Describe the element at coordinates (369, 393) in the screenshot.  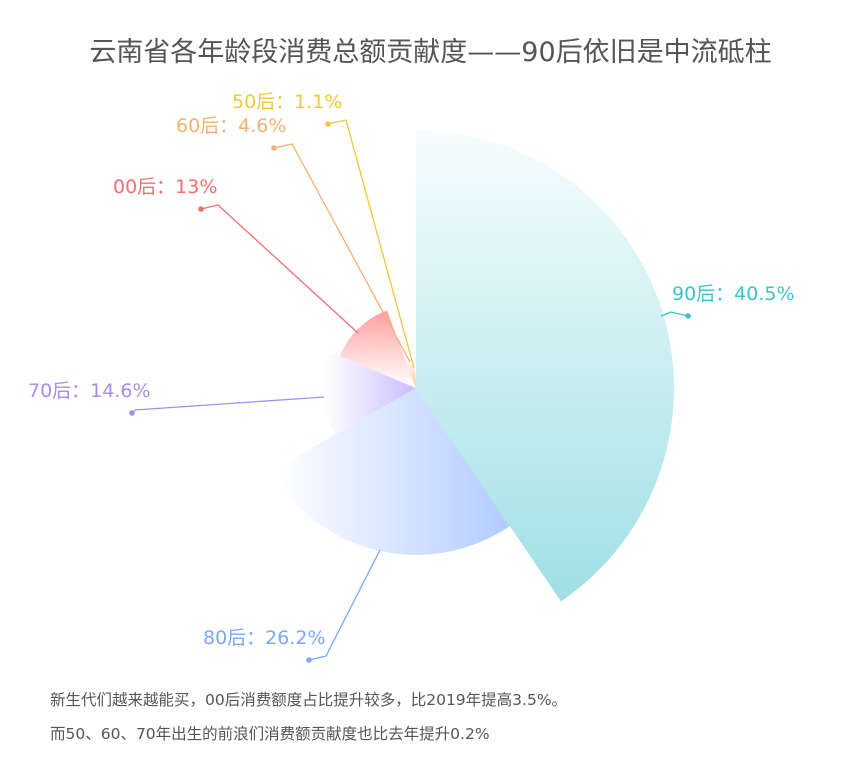
I see `slice-70后` at that location.